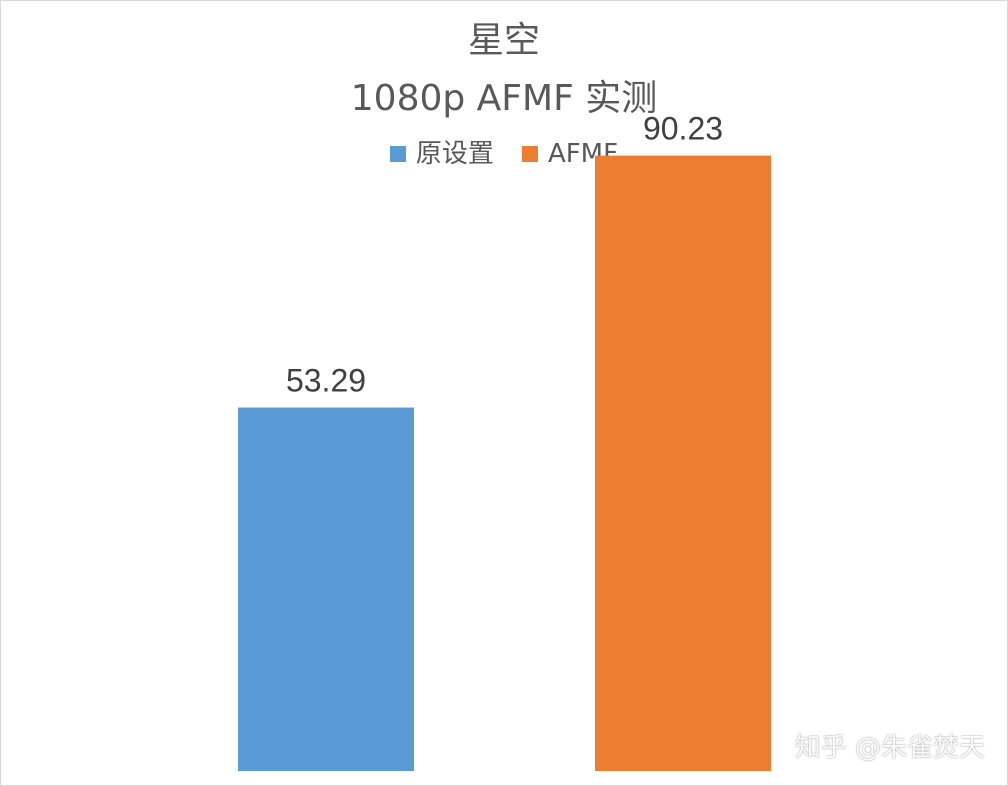 This screenshot has height=786, width=1008. I want to click on chart-title: 星空, so click(503, 40).